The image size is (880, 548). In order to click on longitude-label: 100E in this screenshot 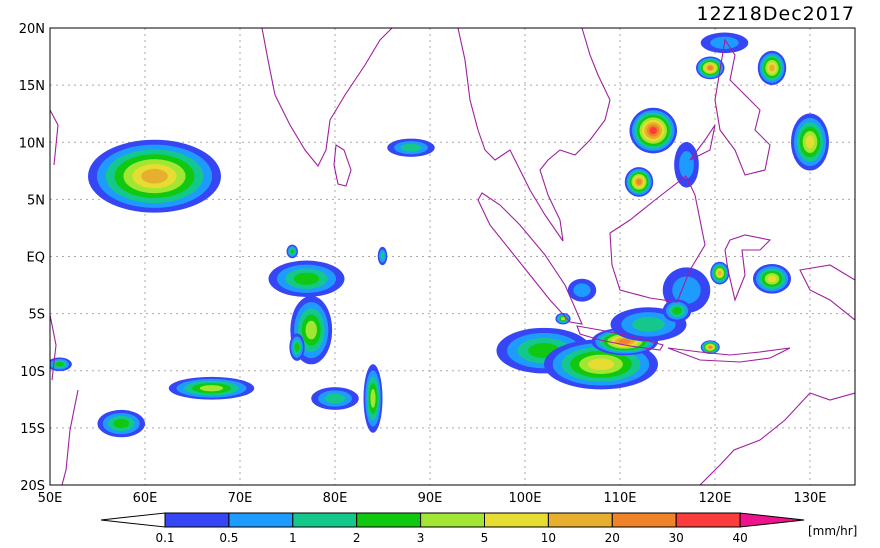, I will do `click(524, 498)`.